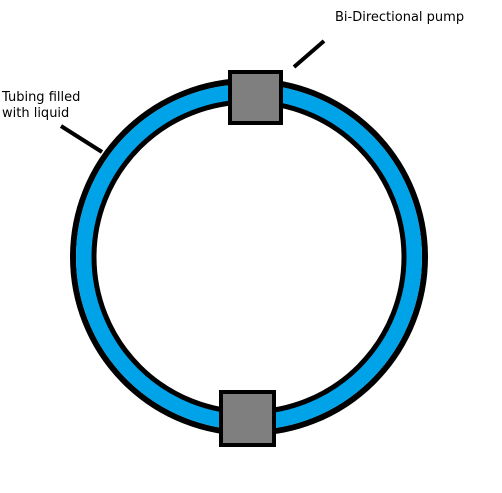 Image resolution: width=502 pixels, height=493 pixels. Describe the element at coordinates (400, 17) in the screenshot. I see `pump-label: Bi-Directional pump` at that location.